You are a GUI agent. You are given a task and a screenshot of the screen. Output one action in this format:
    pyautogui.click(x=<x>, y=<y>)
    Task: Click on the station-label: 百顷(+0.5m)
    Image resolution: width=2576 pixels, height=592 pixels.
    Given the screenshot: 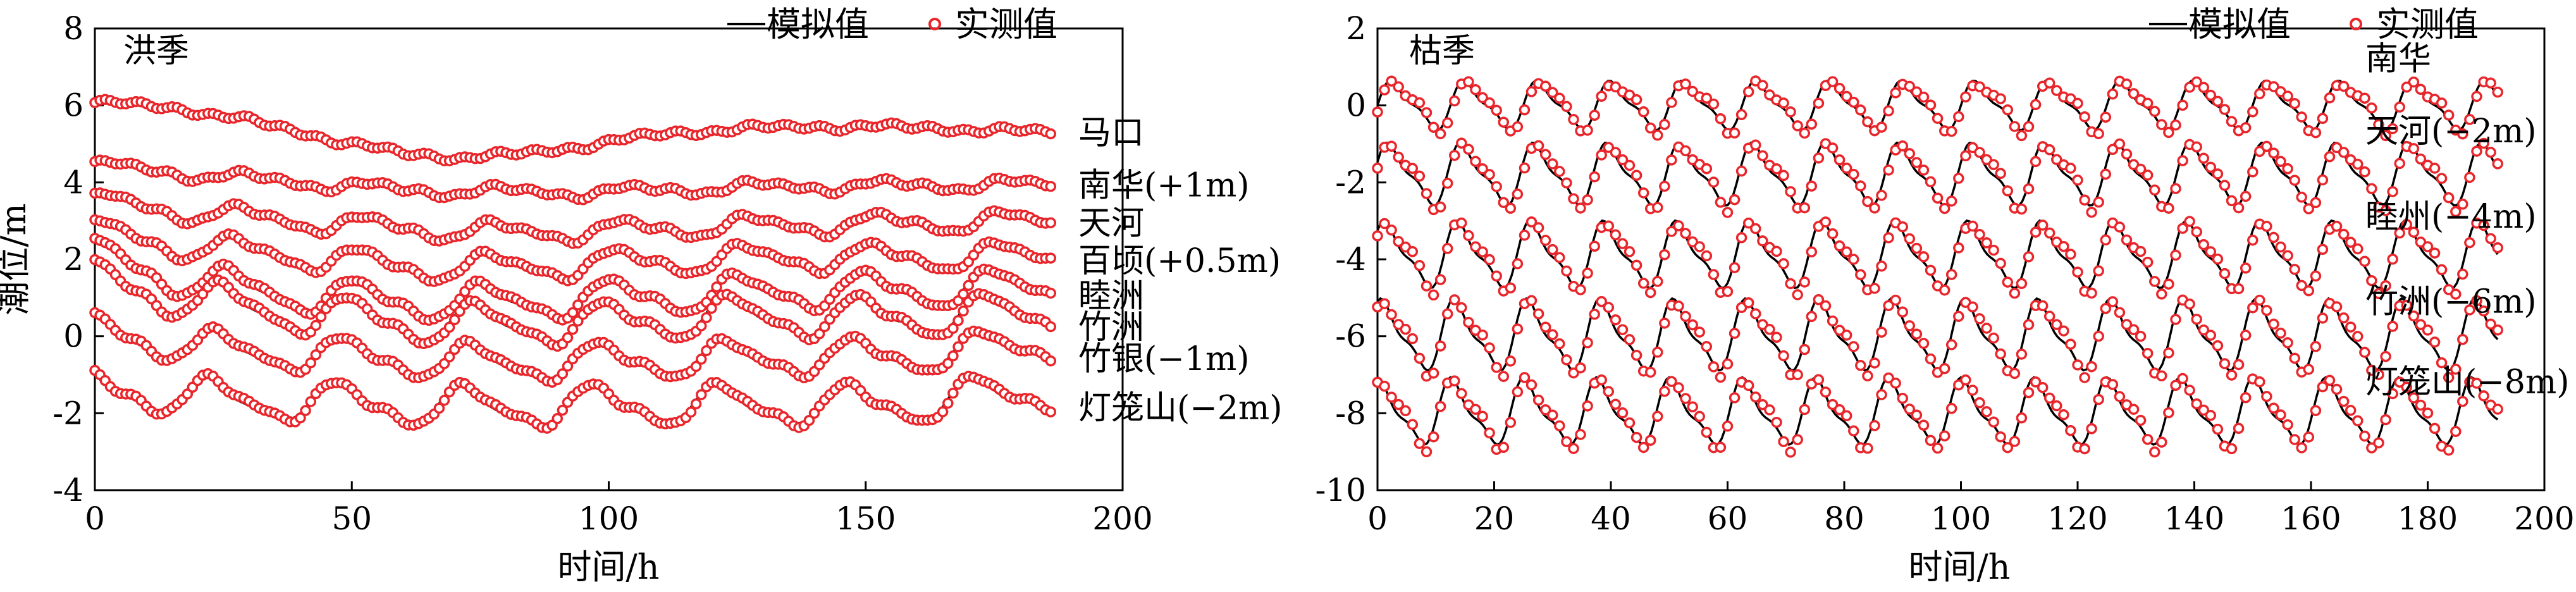 What is the action you would take?
    pyautogui.click(x=1179, y=261)
    